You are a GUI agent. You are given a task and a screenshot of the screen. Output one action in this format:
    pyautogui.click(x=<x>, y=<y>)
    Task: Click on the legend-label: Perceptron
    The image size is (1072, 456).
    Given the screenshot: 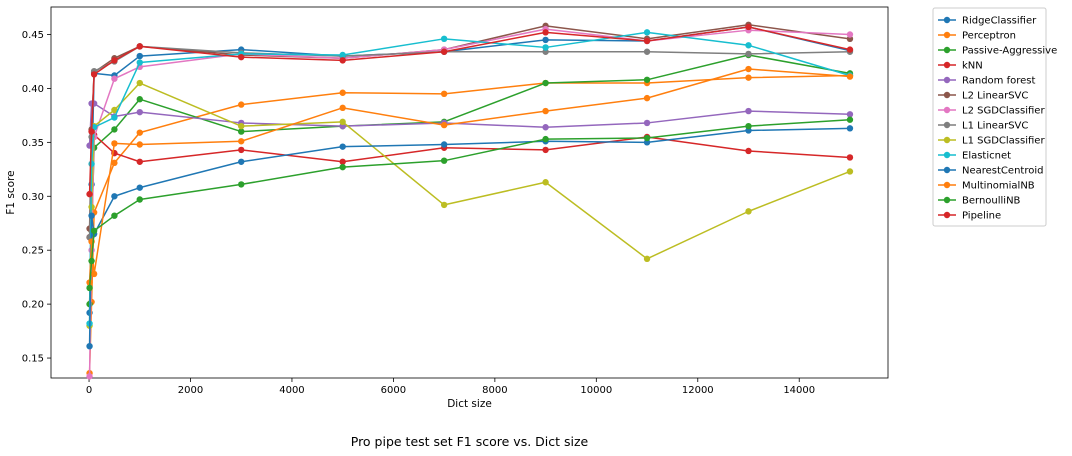 What is the action you would take?
    pyautogui.click(x=989, y=36)
    